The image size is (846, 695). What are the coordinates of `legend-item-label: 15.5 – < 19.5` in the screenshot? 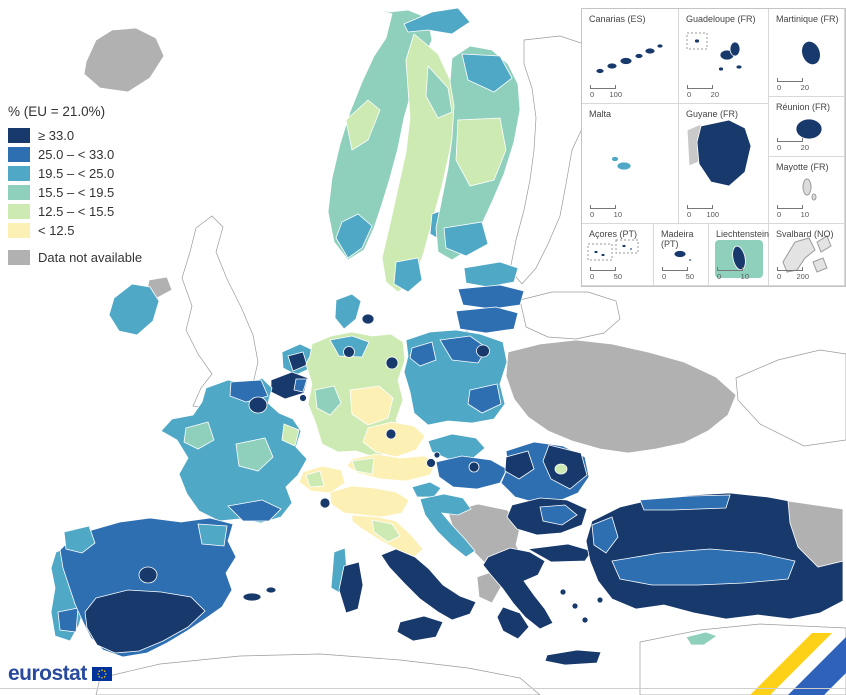 It's located at (76, 192).